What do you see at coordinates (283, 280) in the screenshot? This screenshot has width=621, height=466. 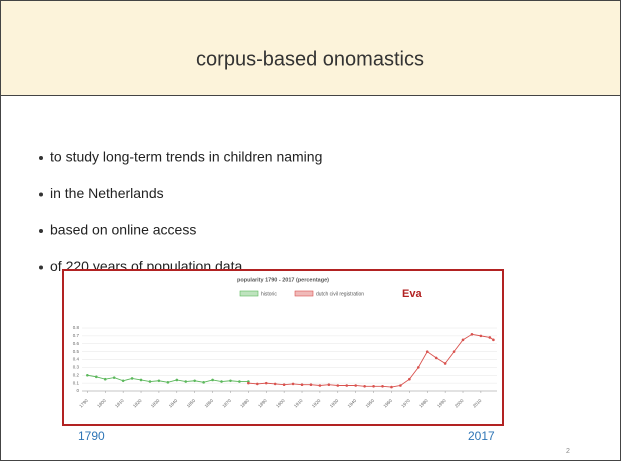 I see `chart-title: popularity 1790 - 2017 (percentage)` at bounding box center [283, 280].